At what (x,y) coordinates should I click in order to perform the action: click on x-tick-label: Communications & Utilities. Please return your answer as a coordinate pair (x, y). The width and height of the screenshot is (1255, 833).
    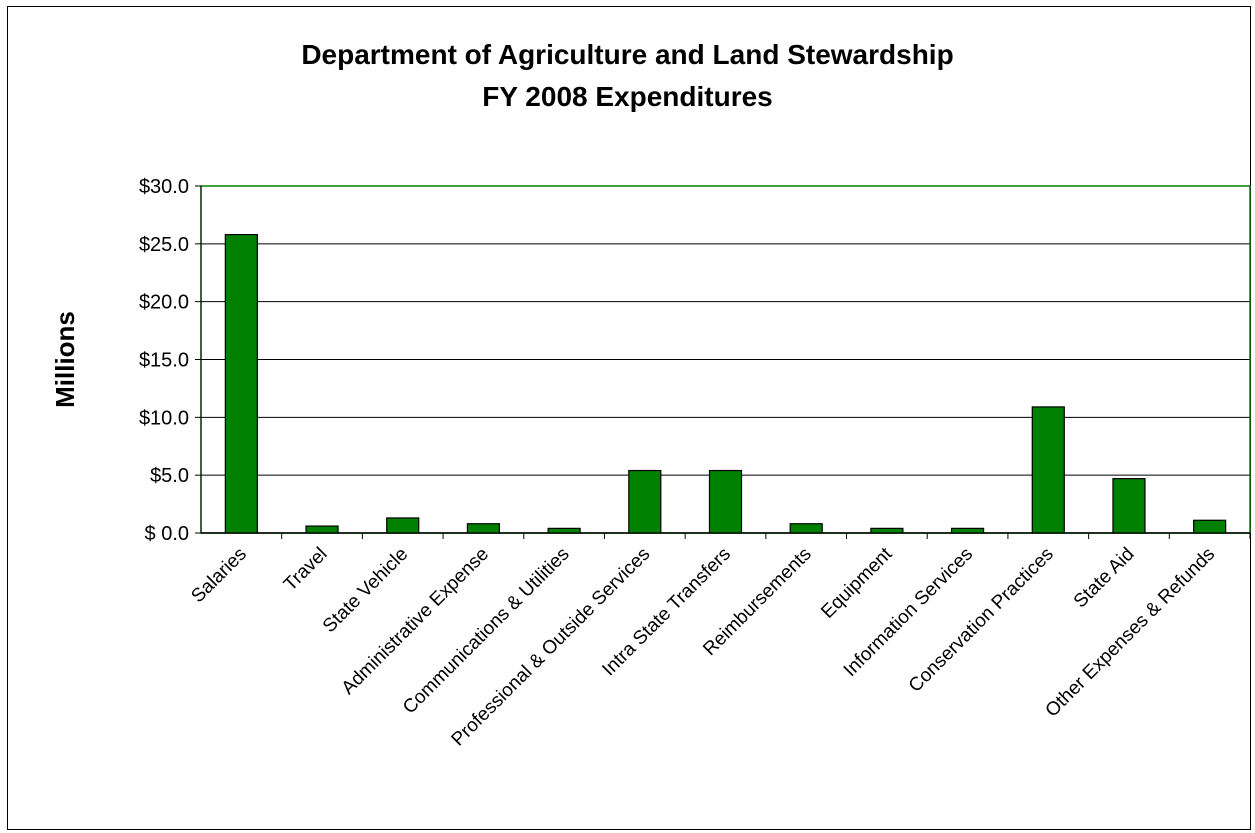
    Looking at the image, I should click on (486, 631).